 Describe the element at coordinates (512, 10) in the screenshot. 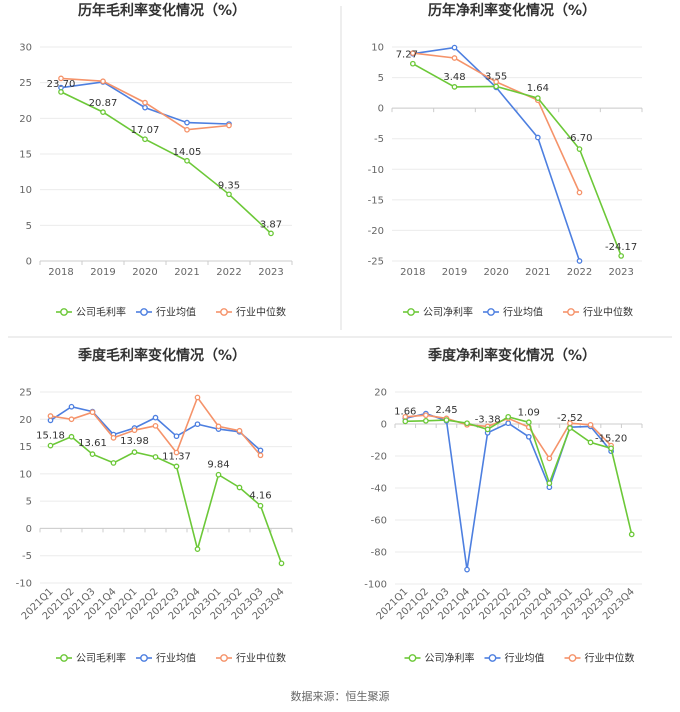

I see `chart2-title: 历年净利率变化情况（%）` at that location.